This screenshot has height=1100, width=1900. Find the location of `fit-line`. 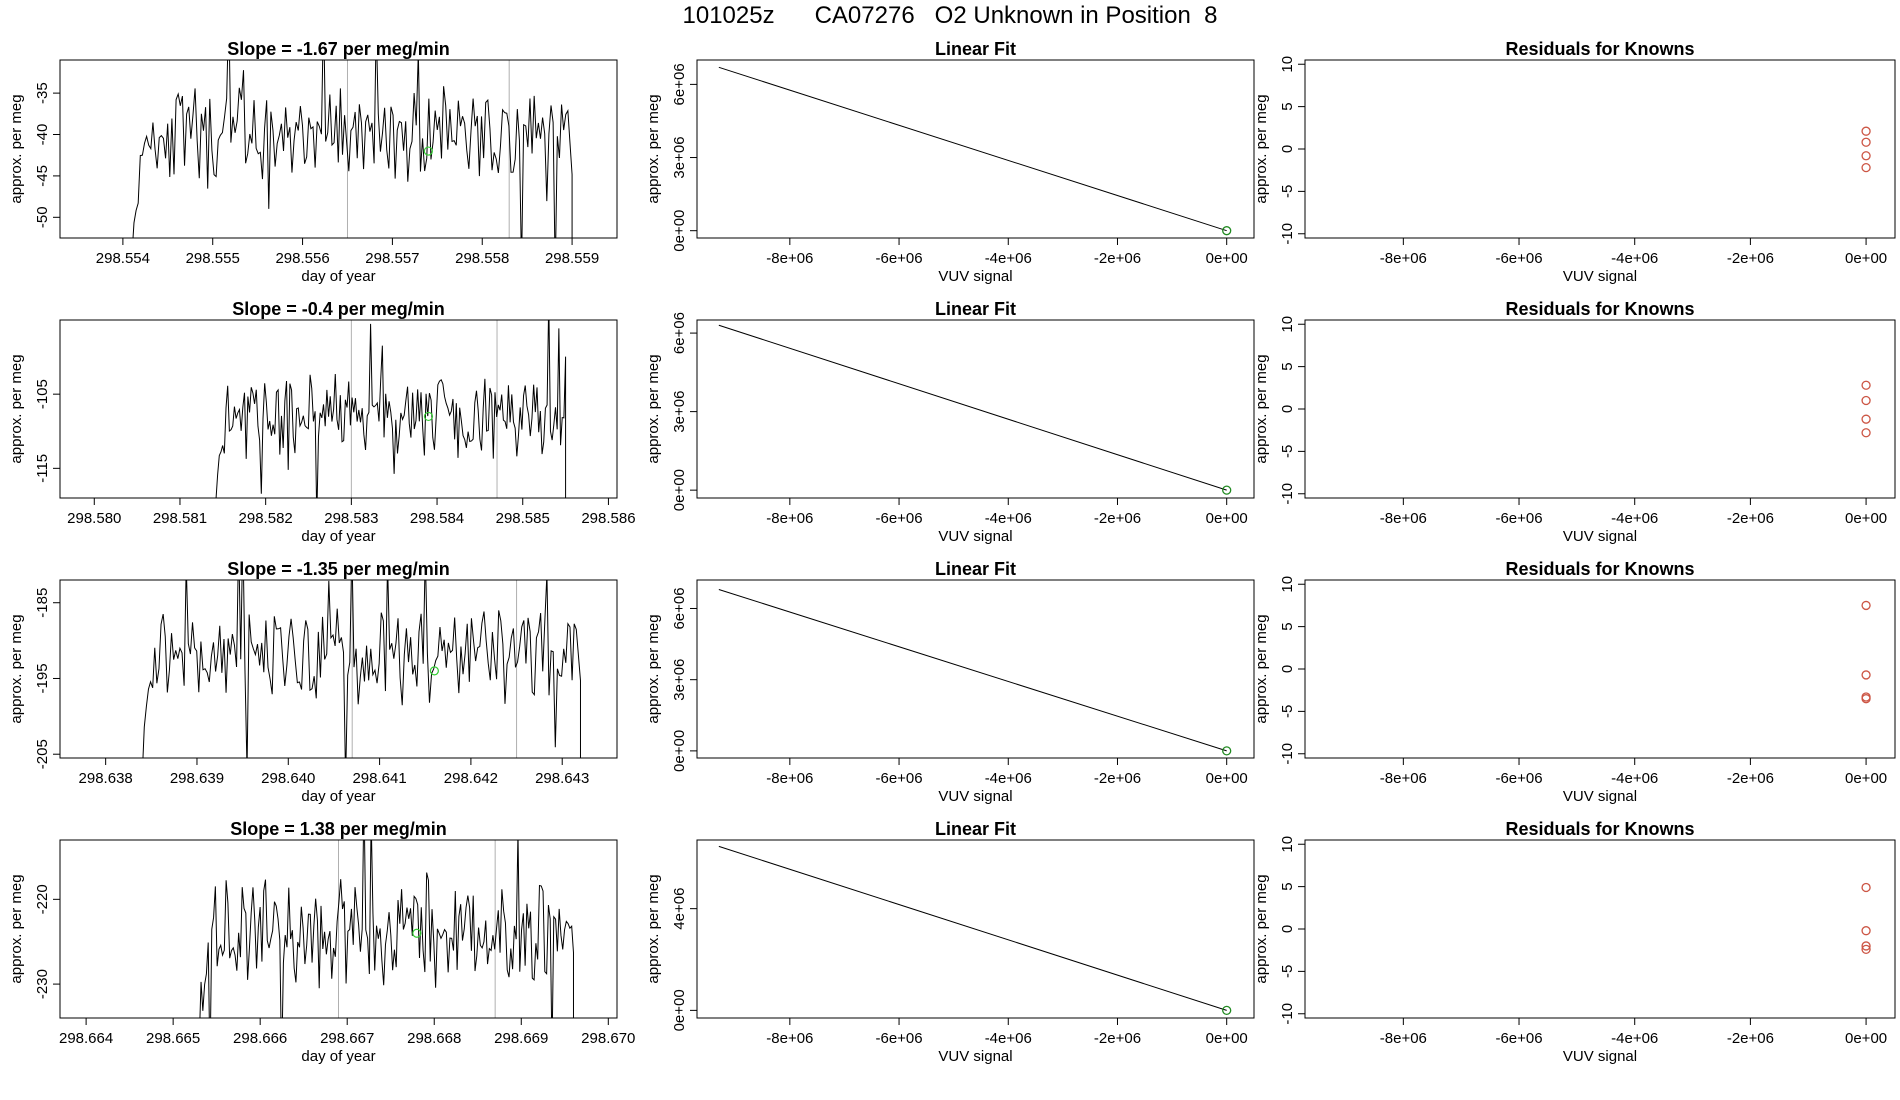

fit-line is located at coordinates (972, 407).